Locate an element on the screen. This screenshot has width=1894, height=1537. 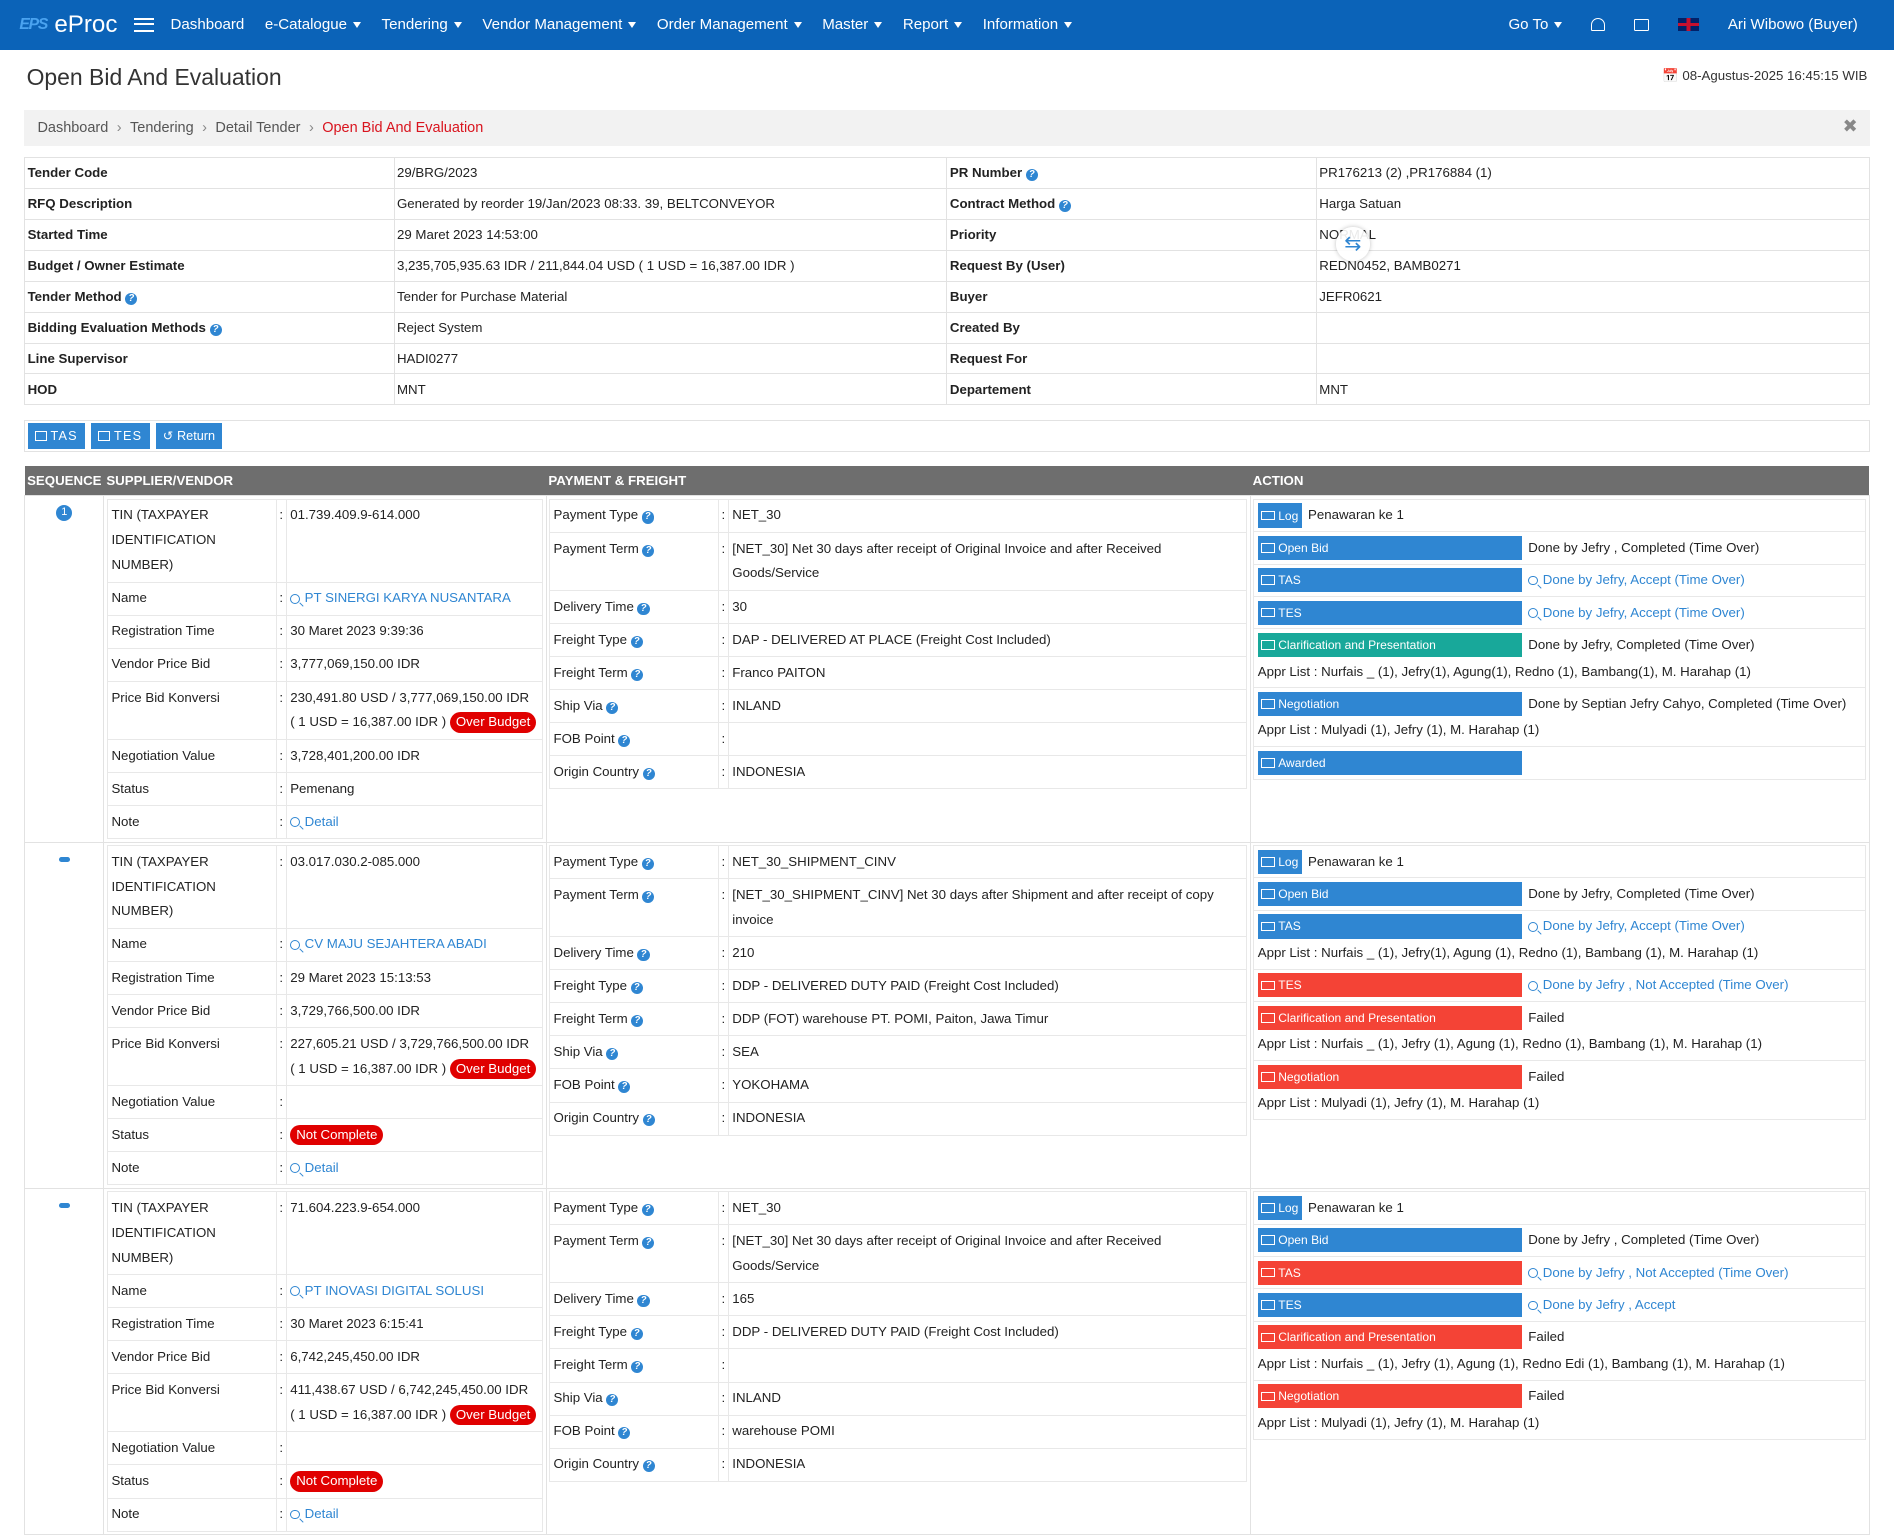
breadcrumb-dashboard: Dashboard is located at coordinates (73, 128).